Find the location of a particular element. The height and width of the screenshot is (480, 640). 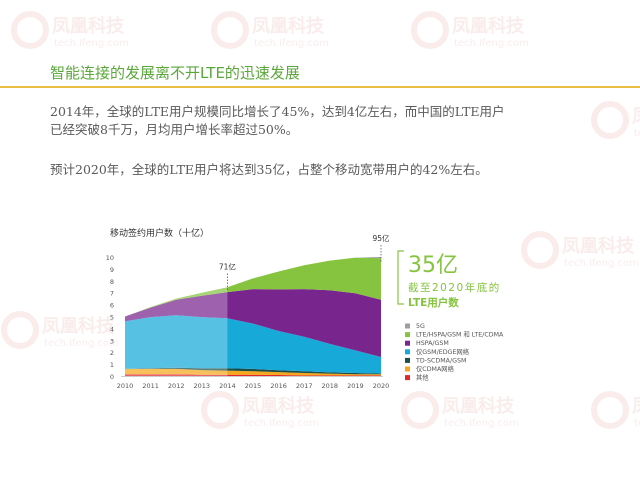

y-axis: 0 1 2 3 4 5 6 7 8 9 10 is located at coordinates (110, 317).